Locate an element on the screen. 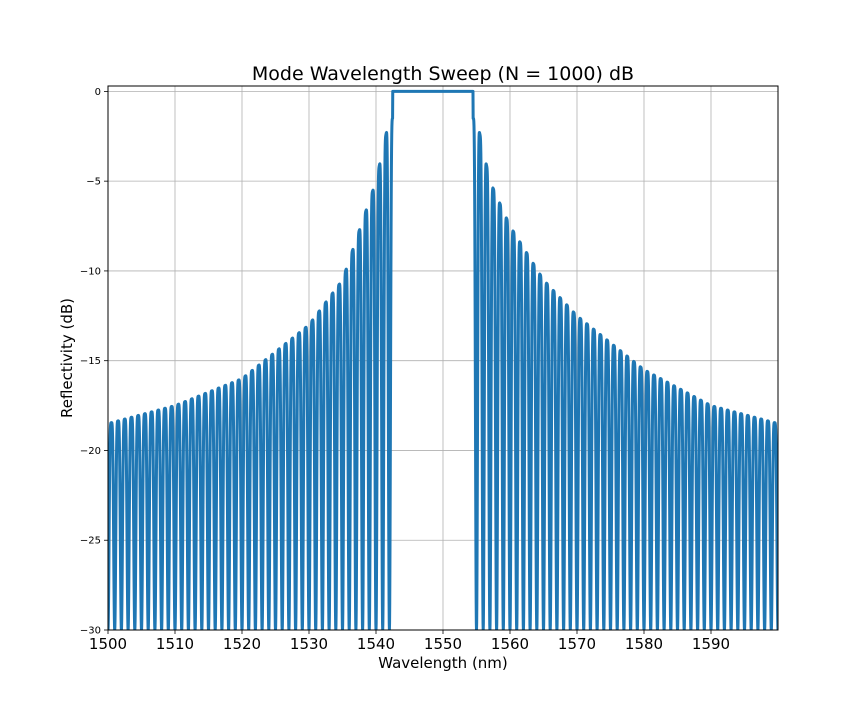 Image resolution: width=864 pixels, height=720 pixels. x-tick-label: 1520 is located at coordinates (242, 644).